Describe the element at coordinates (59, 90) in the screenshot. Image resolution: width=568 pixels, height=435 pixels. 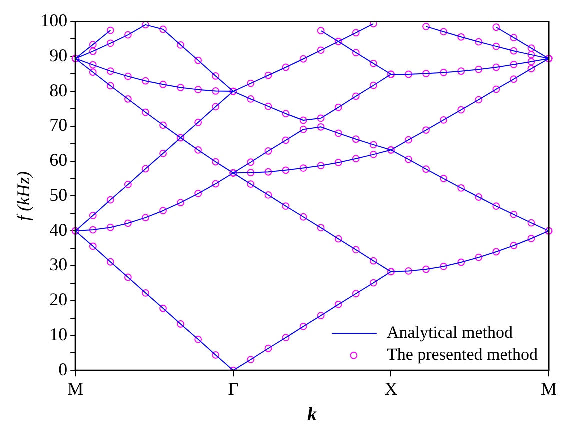
I see `y-tick-label: 80` at that location.